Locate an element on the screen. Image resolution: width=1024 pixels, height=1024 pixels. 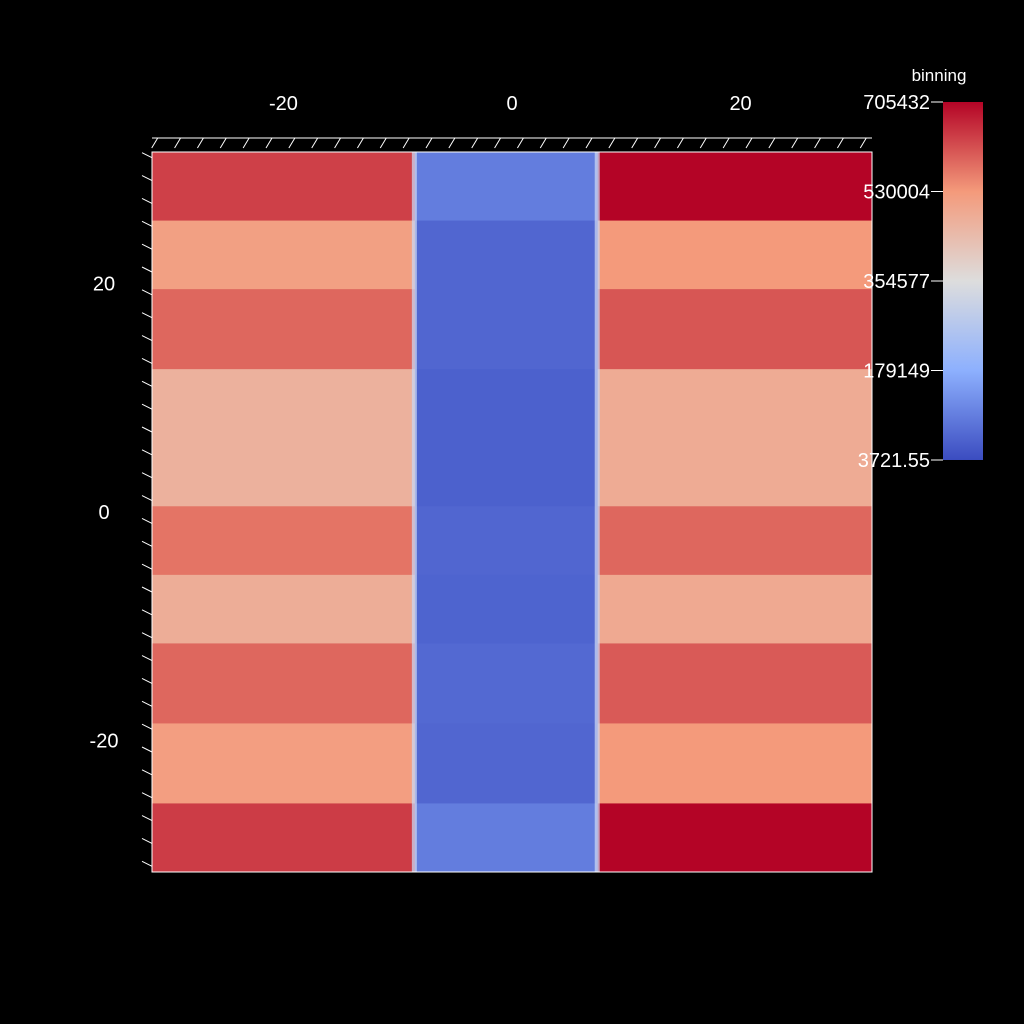
y-axis: 20 0 -20 is located at coordinates (121, 512).